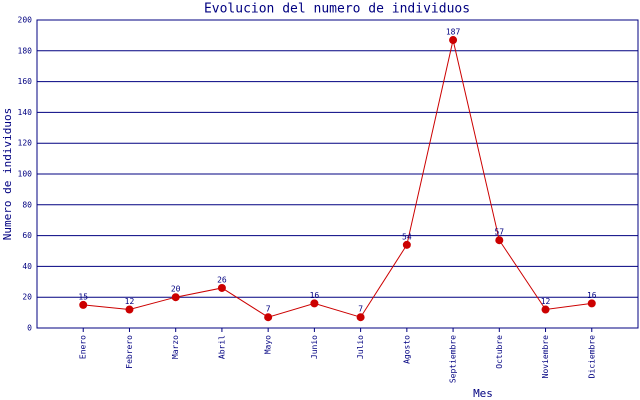 The image size is (640, 400). Describe the element at coordinates (129, 352) in the screenshot. I see `x-tick-label: Febrero` at that location.